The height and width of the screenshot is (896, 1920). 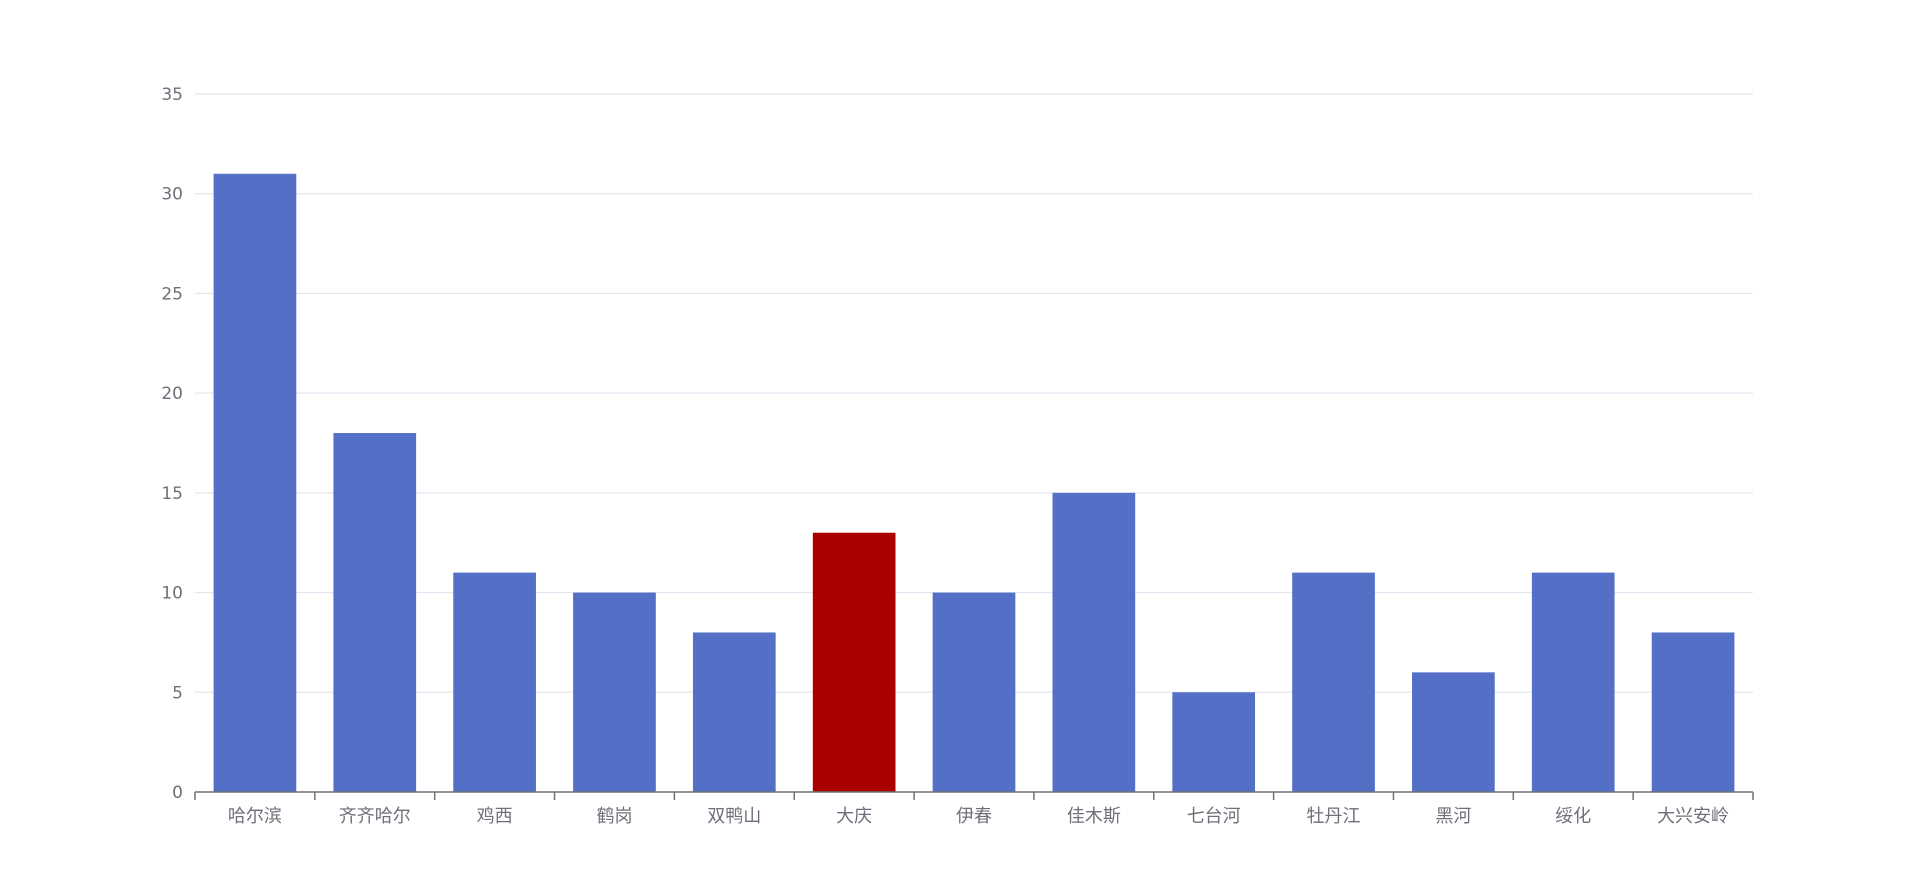 I want to click on bar-绥化, so click(x=1573, y=682).